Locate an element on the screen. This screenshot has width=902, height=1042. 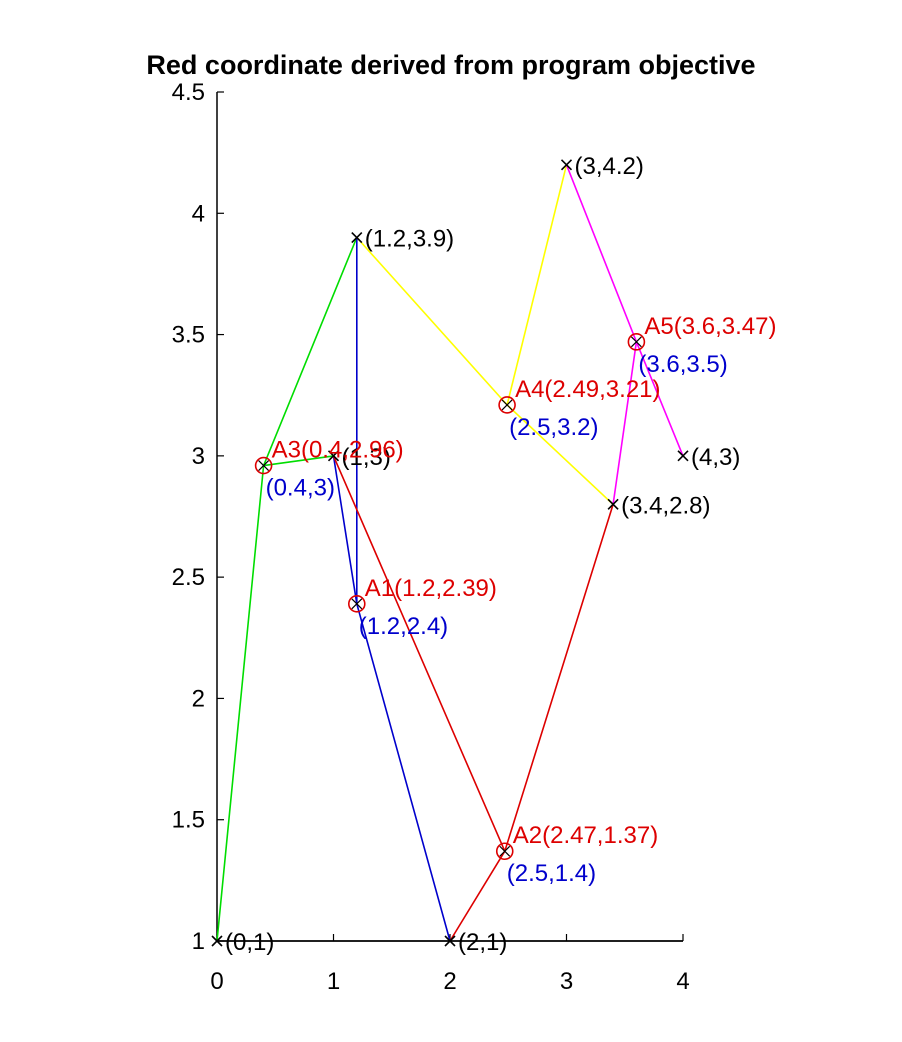
x-tick-label: 4 is located at coordinates (682, 981).